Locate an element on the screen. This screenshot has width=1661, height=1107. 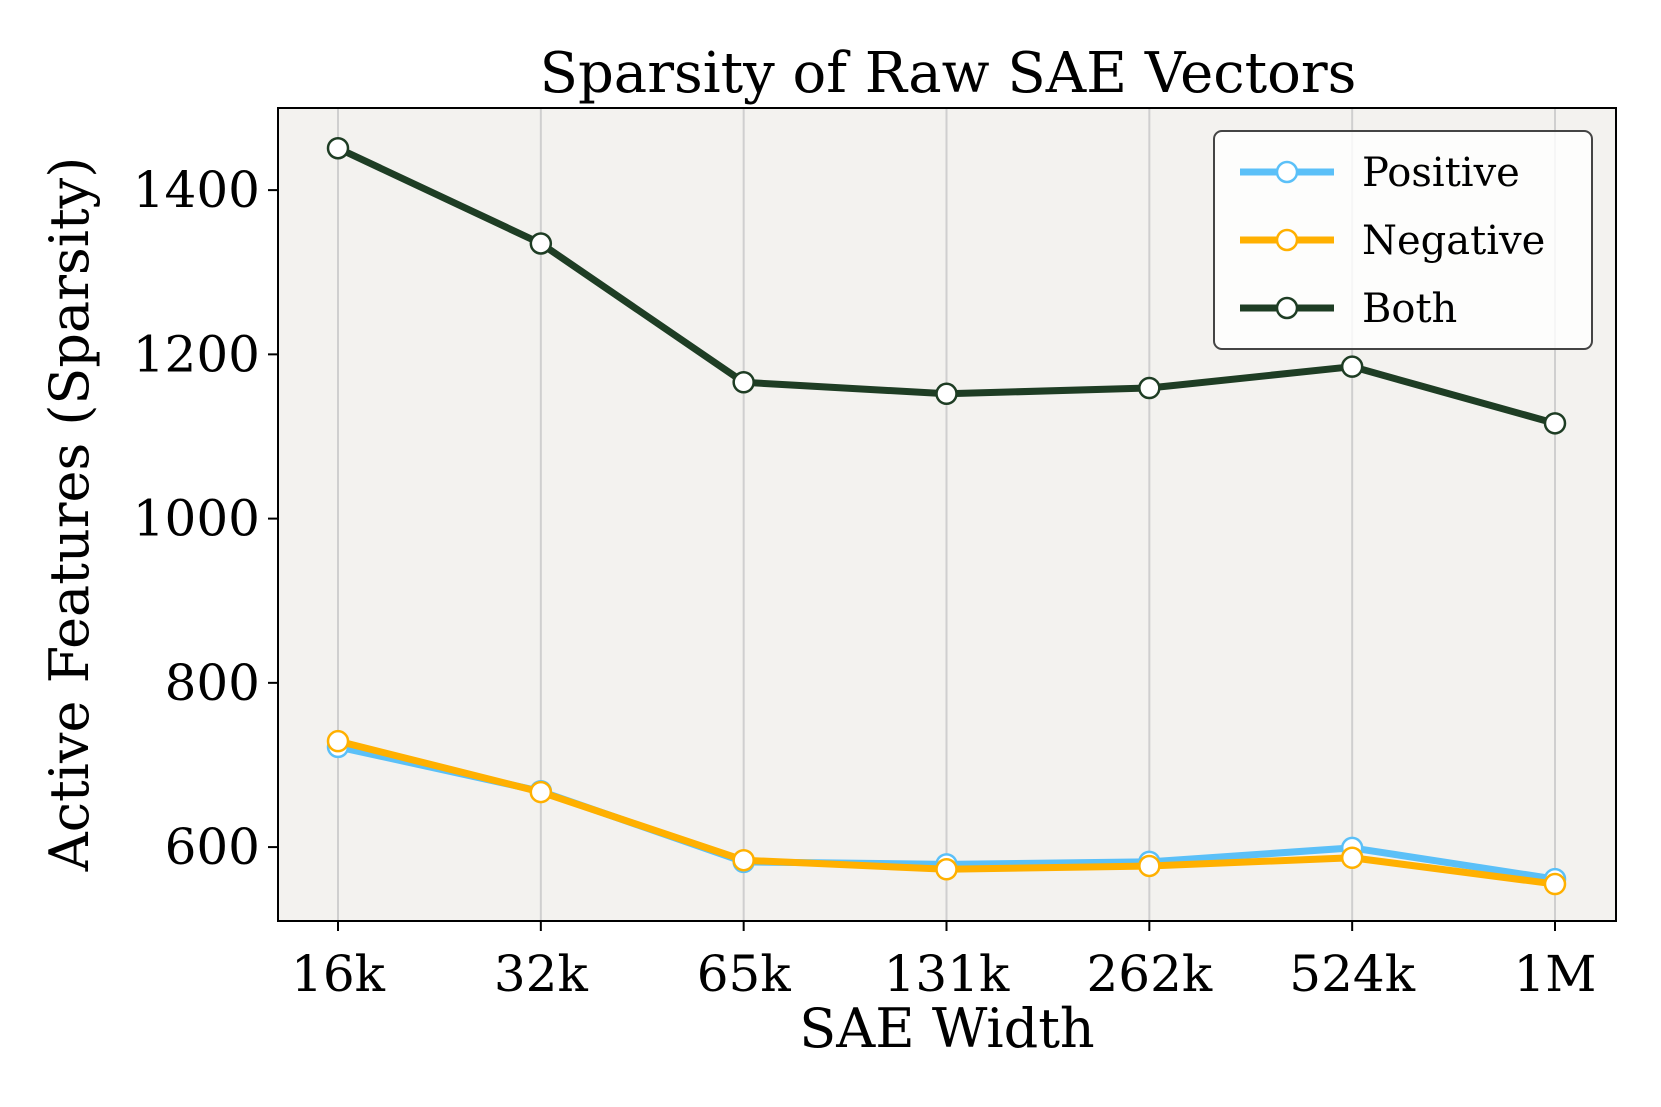
legend: Positive Negative Both is located at coordinates (1403, 240).